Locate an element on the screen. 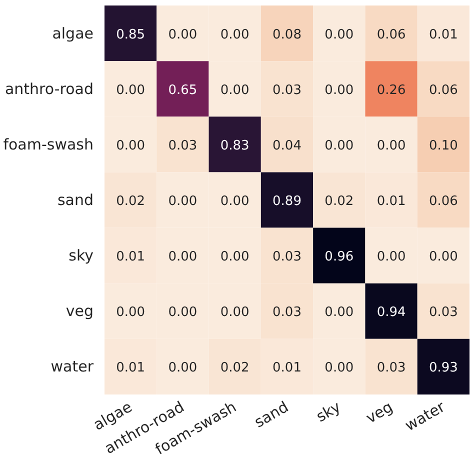  data-label: 0.10 is located at coordinates (443, 146).